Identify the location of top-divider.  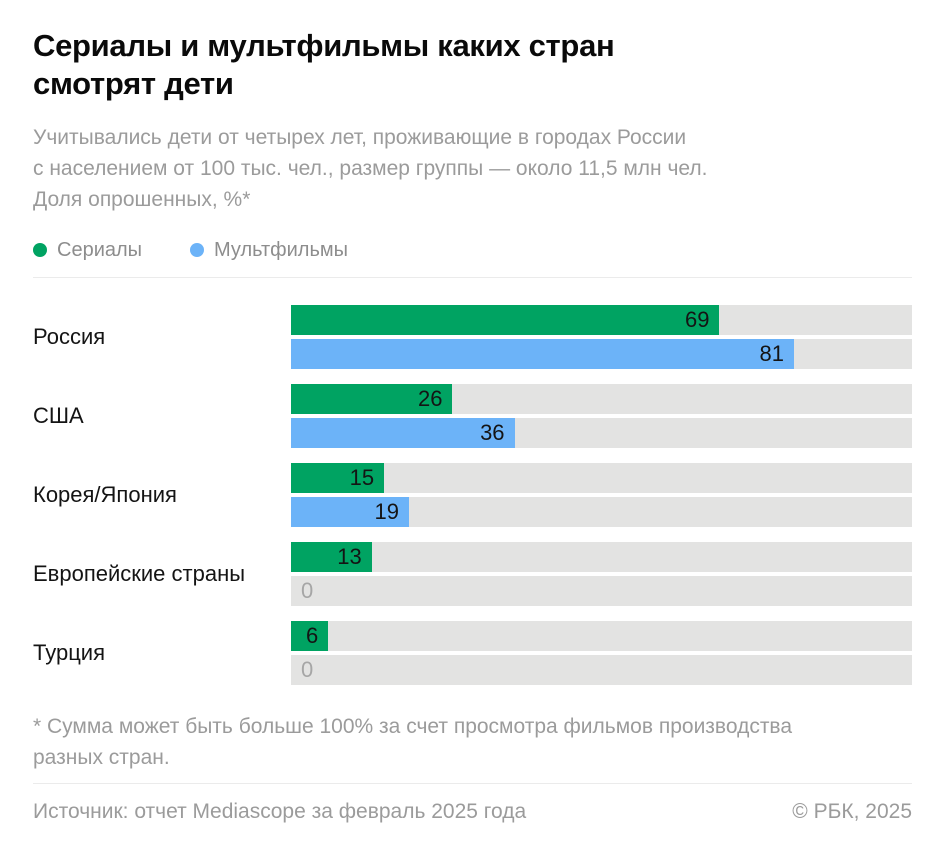
(472, 277).